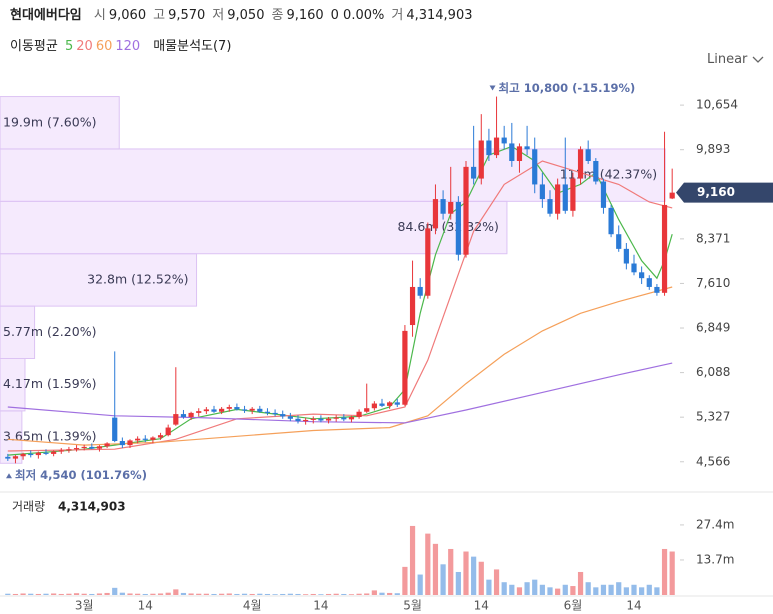 This screenshot has height=614, width=773. I want to click on ma-label: 이동평균, so click(34, 46).